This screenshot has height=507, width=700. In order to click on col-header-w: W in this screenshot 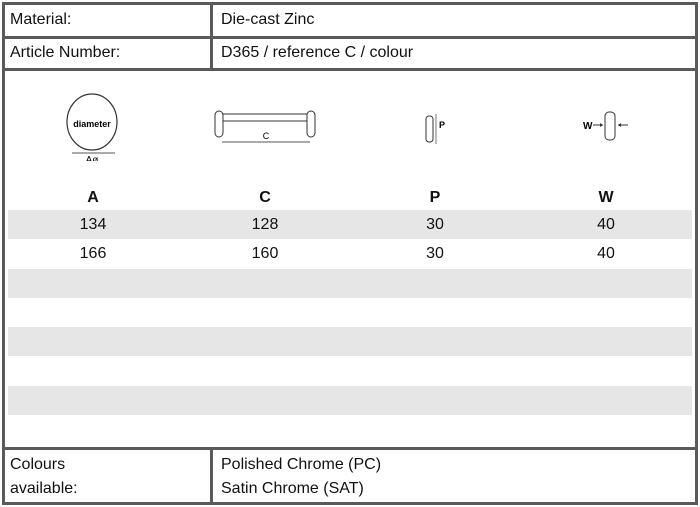, I will do `click(606, 197)`.